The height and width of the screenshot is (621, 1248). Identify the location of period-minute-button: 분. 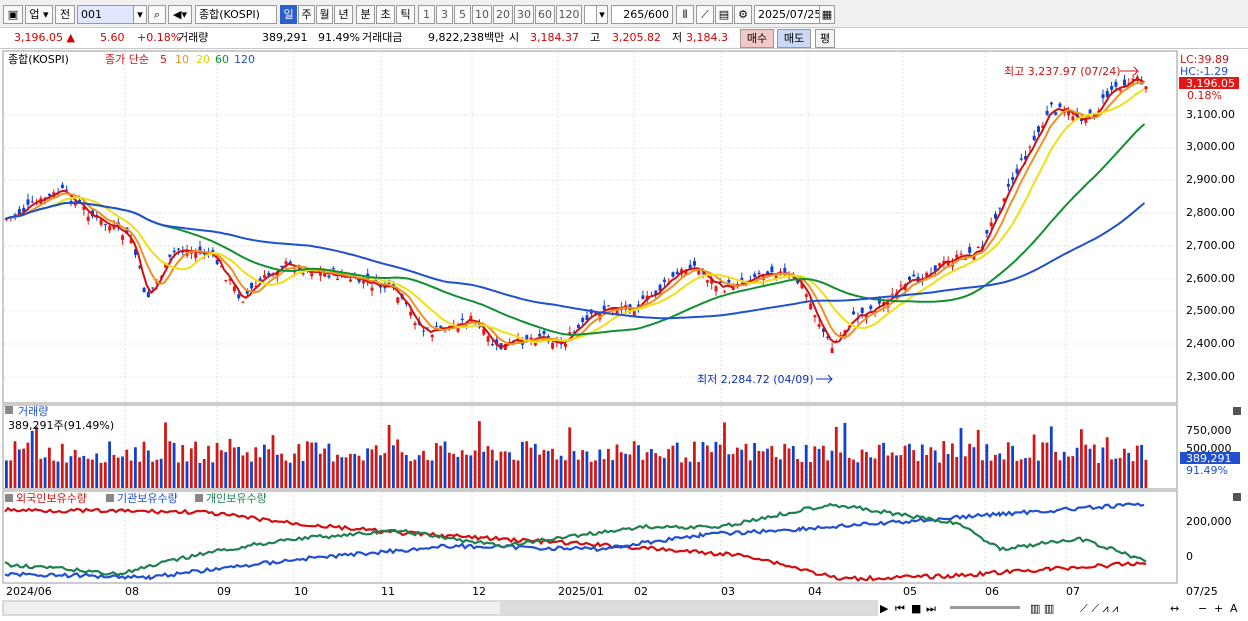
(365, 14).